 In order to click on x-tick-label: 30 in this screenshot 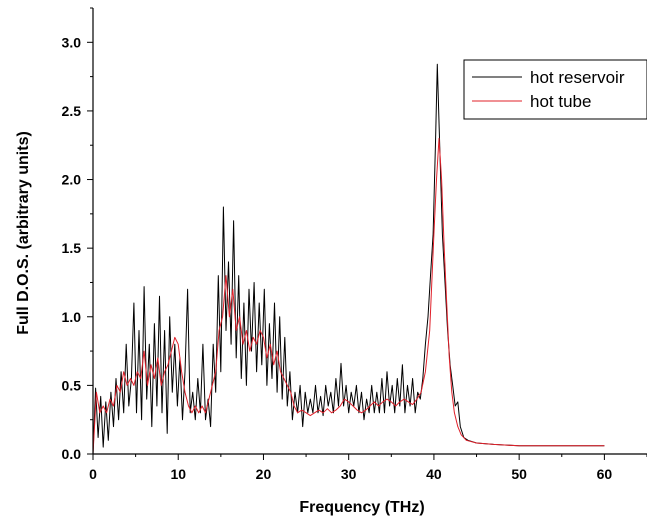, I will do `click(349, 474)`.